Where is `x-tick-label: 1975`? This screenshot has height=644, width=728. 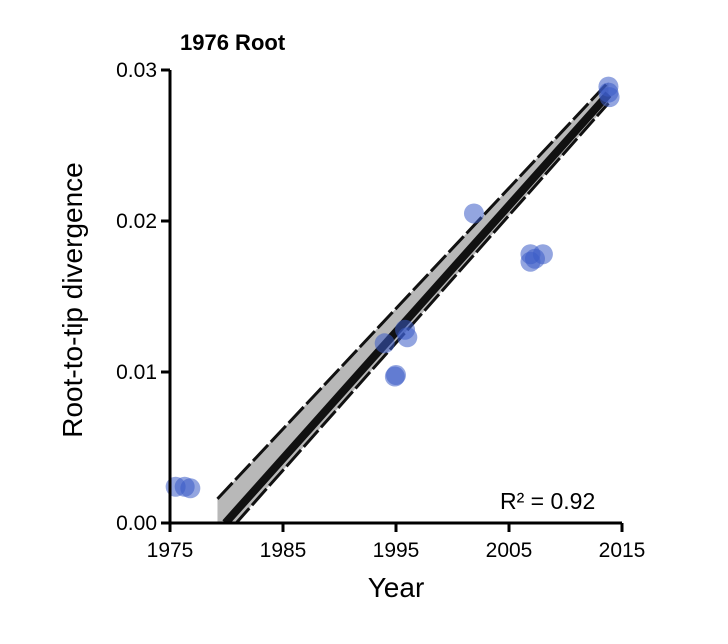 x-tick-label: 1975 is located at coordinates (170, 550).